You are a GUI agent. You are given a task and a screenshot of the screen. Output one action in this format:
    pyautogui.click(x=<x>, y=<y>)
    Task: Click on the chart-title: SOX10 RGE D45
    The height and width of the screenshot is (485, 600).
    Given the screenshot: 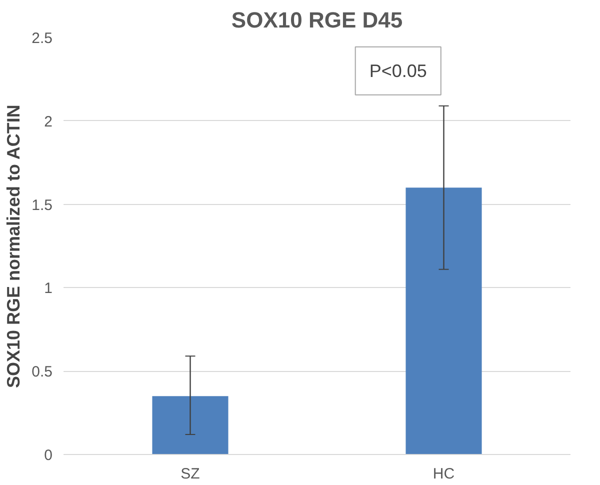 What is the action you would take?
    pyautogui.click(x=317, y=20)
    